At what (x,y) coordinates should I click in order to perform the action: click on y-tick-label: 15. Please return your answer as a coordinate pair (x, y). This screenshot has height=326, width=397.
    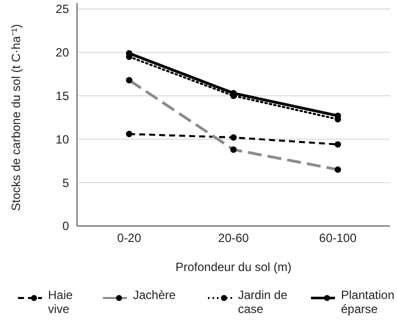
    Looking at the image, I should click on (63, 96).